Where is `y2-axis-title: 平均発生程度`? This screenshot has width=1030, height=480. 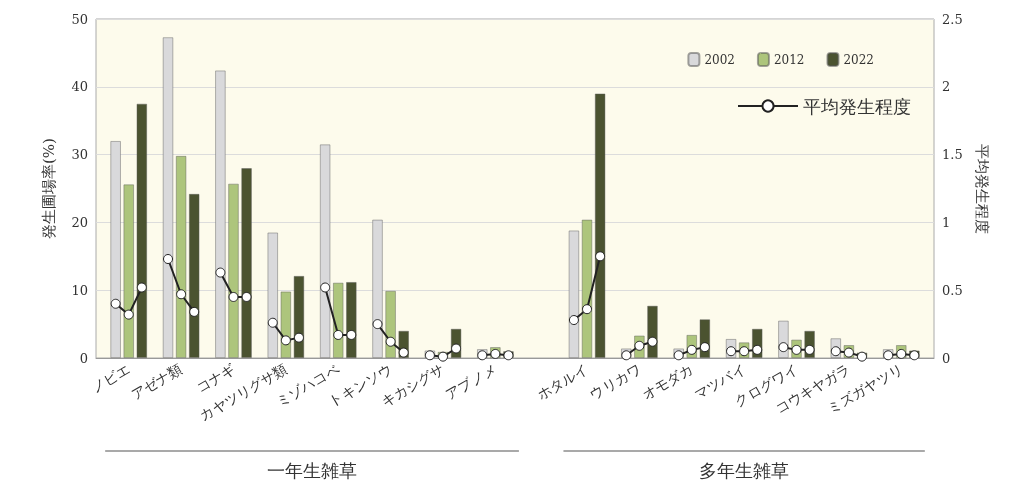 y2-axis-title: 平均発生程度 is located at coordinates (981, 188).